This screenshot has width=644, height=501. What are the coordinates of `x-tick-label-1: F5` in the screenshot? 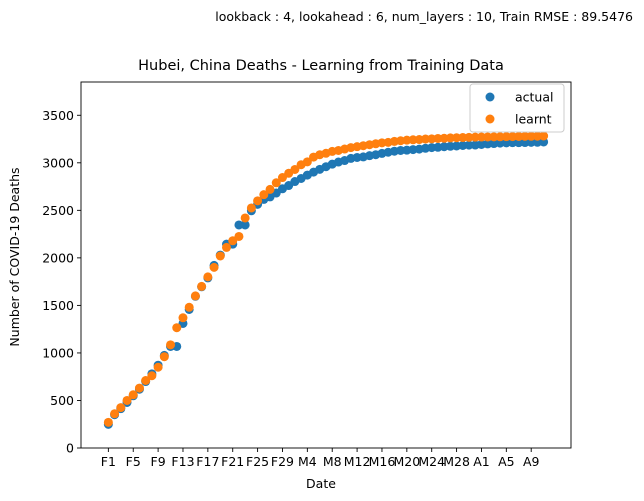 It's located at (133, 461).